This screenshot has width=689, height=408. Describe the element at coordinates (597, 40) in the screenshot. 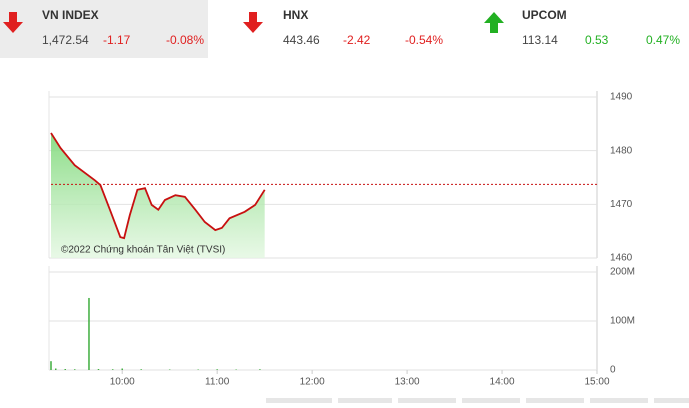

I see `index-change: 0.53` at that location.